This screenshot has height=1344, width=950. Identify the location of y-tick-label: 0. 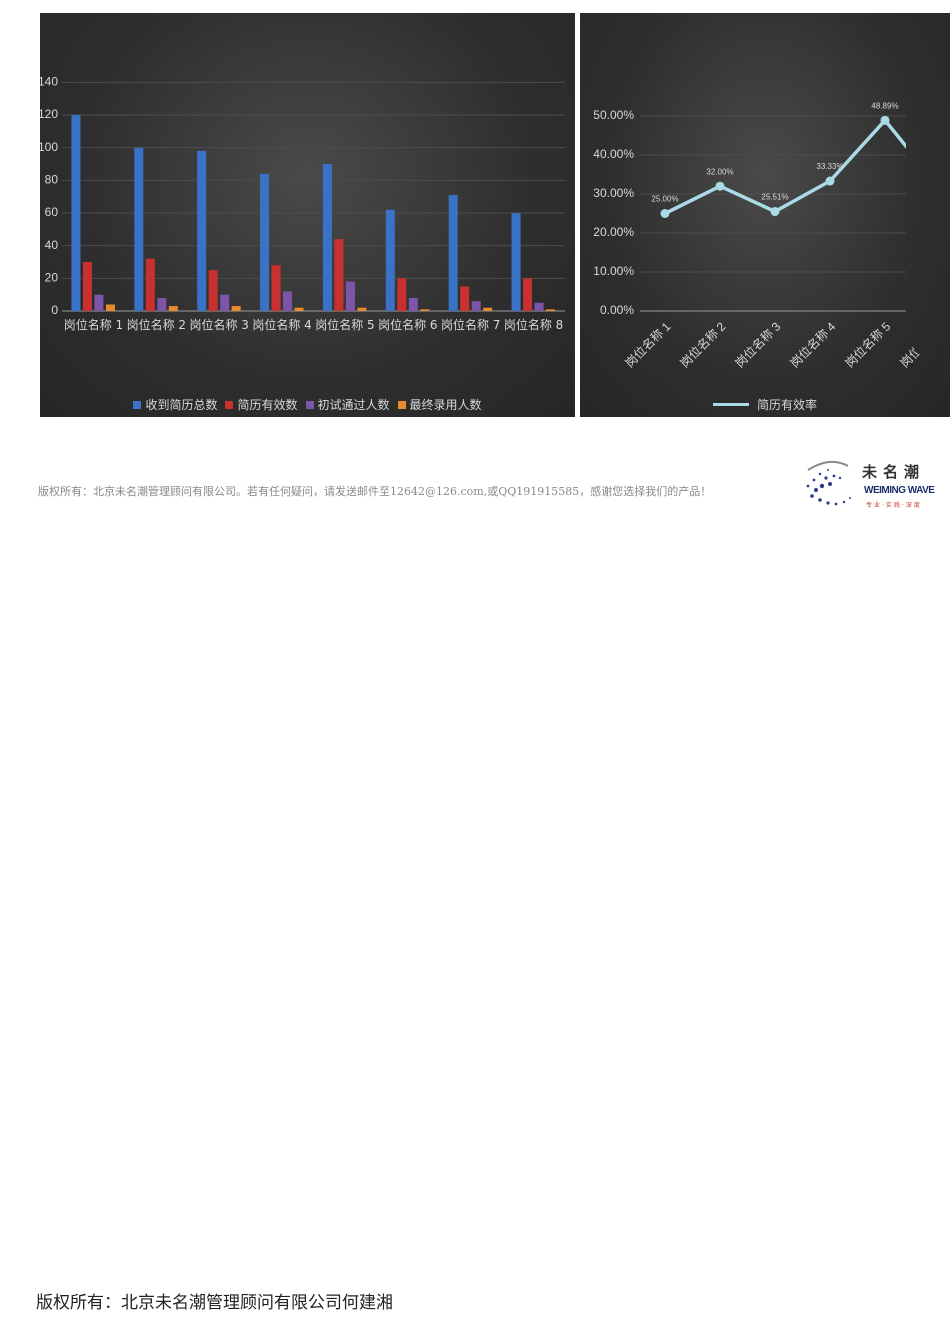
(54, 310).